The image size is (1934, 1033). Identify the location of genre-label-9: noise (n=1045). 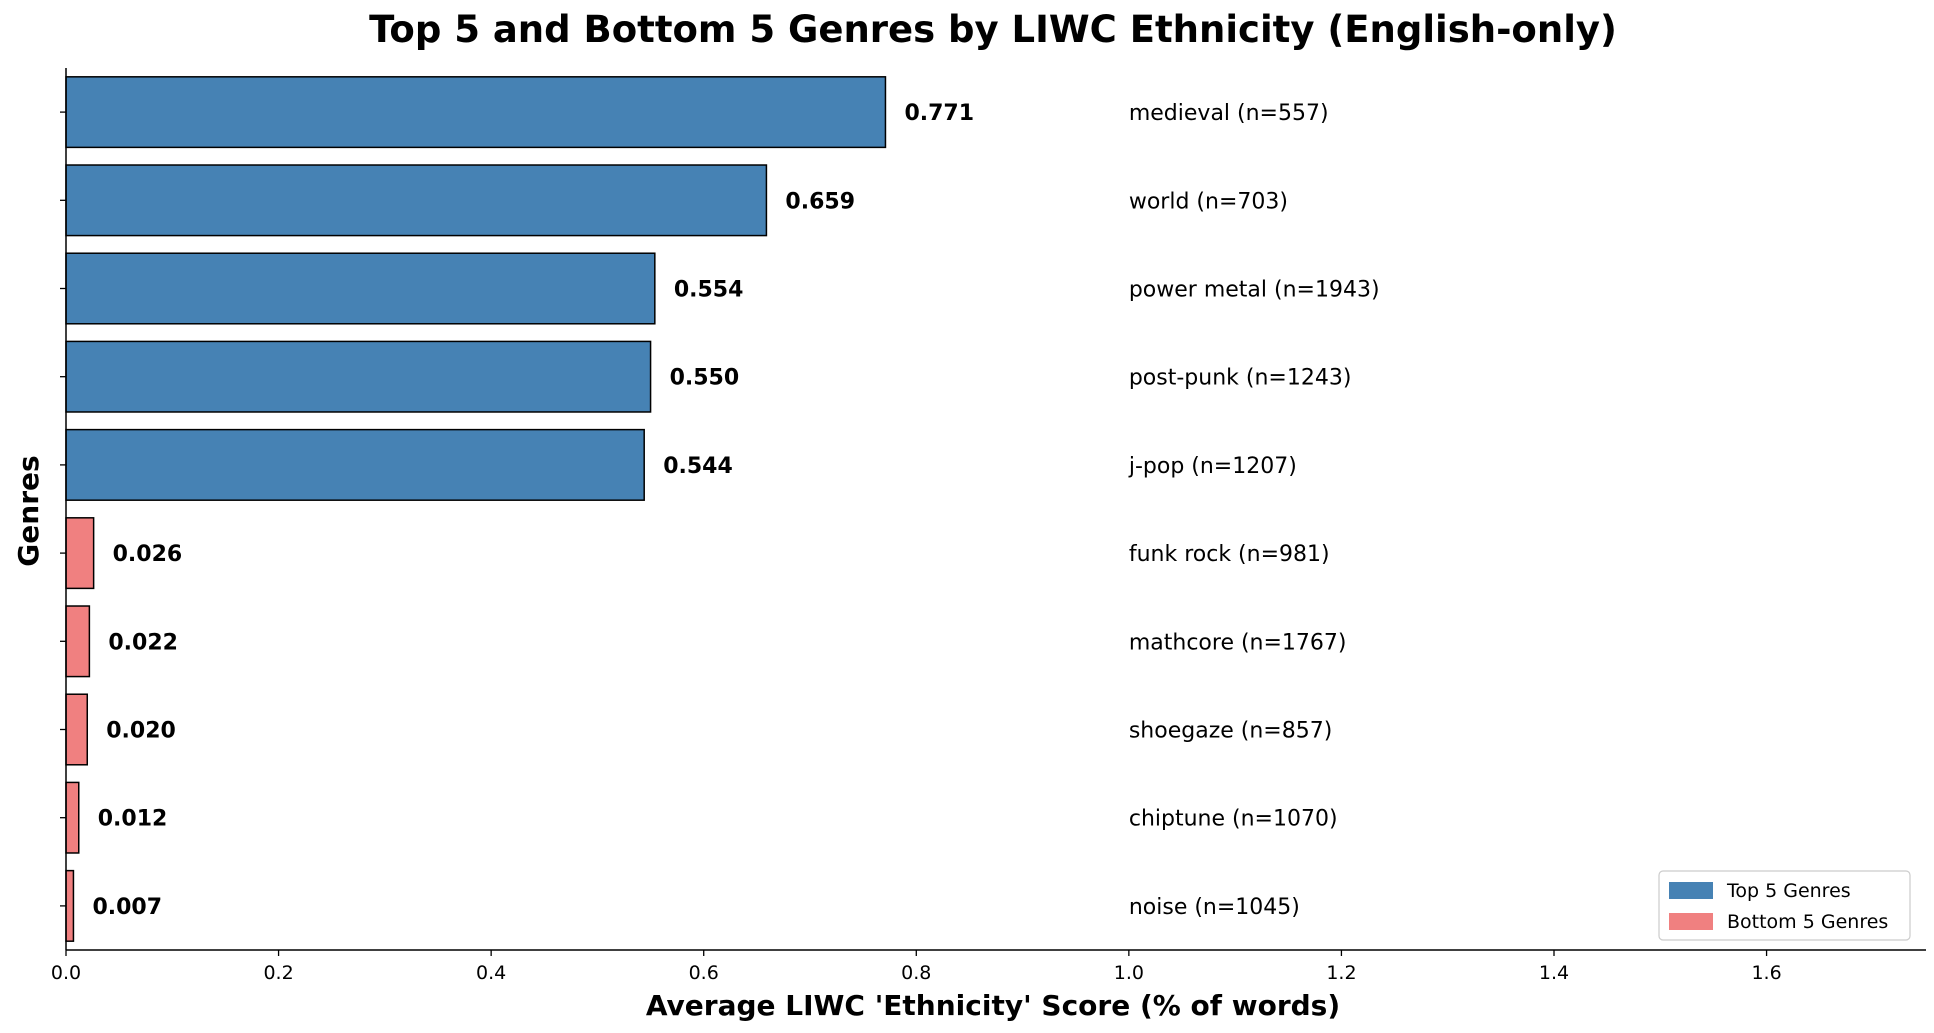
(1214, 907).